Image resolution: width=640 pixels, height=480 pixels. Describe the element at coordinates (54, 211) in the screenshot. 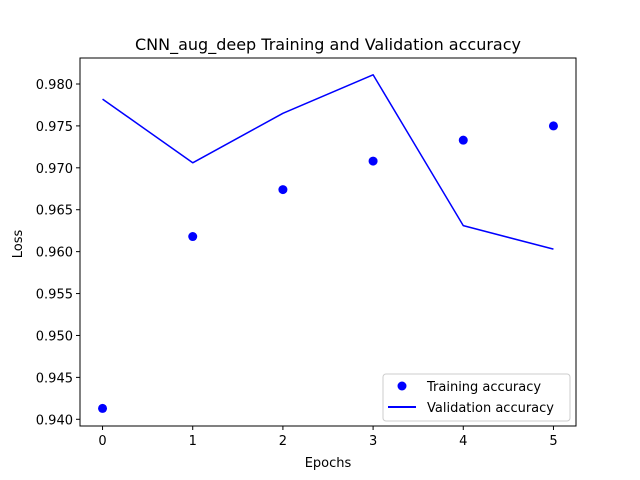

I see `y-tick-label: 0.965` at that location.